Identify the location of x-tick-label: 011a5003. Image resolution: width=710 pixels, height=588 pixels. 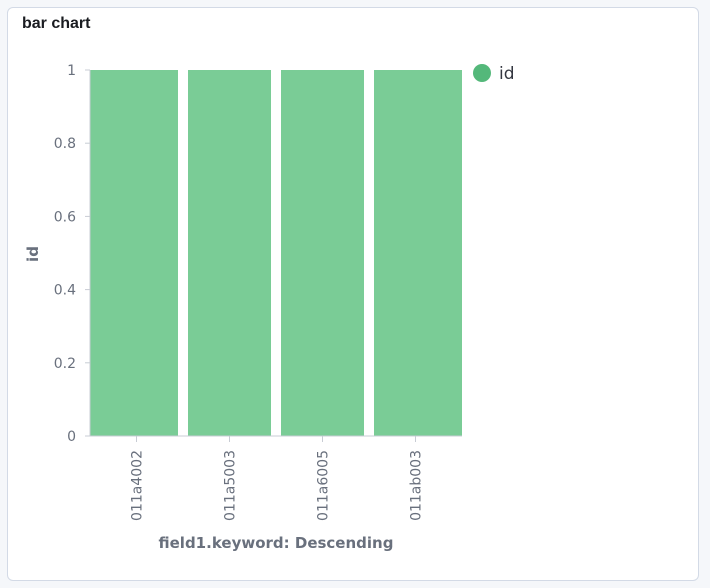
(231, 485).